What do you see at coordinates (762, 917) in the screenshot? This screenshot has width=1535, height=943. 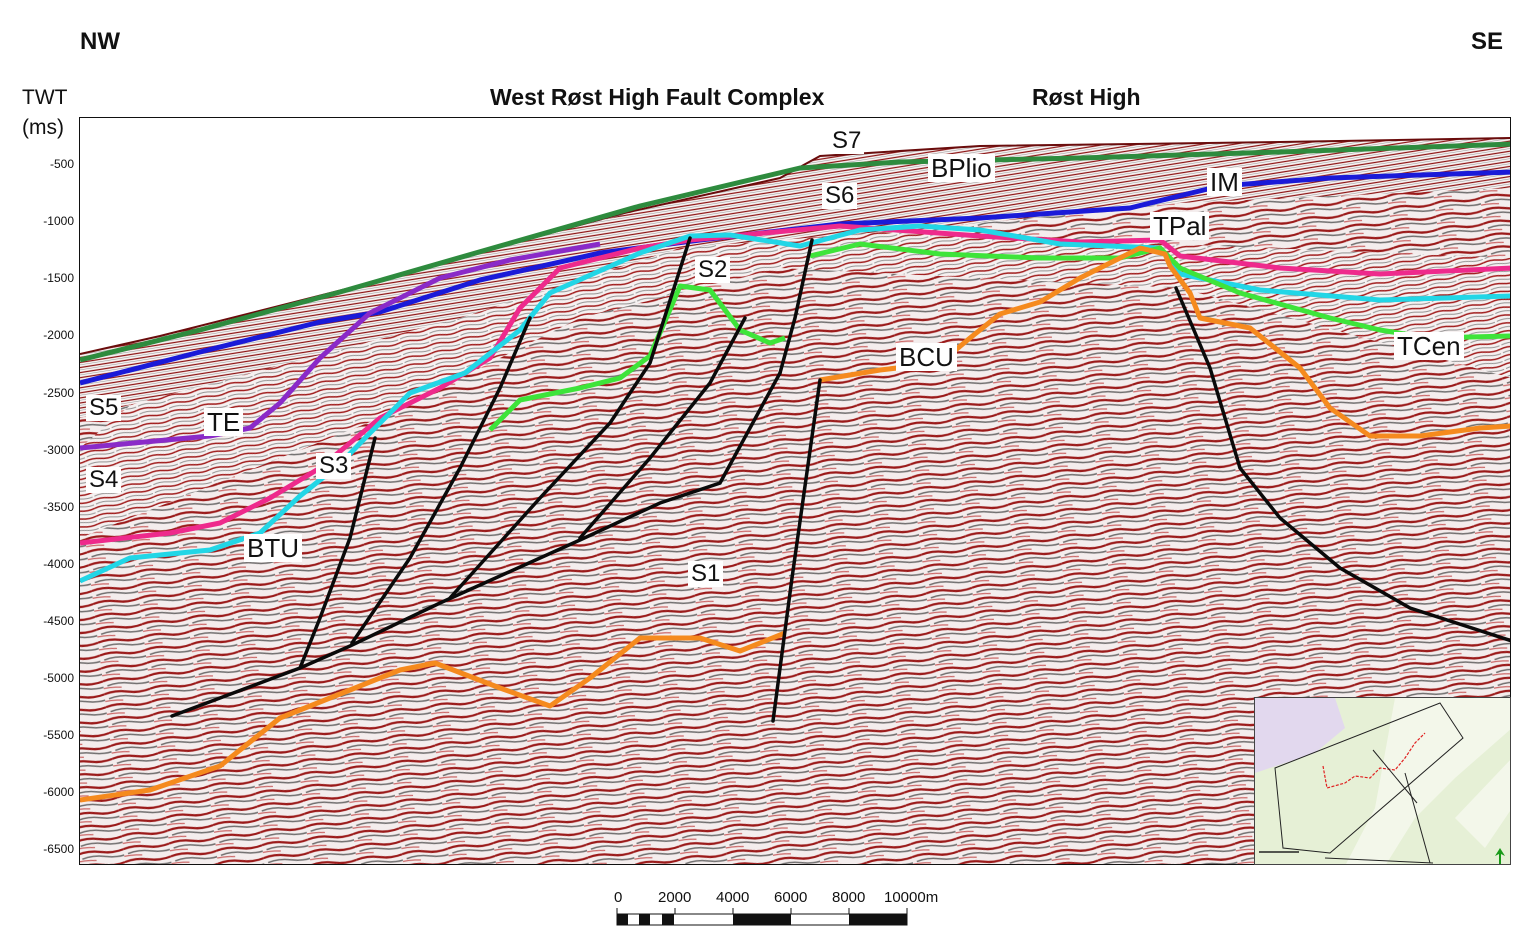 I see `scale-bar-segments` at bounding box center [762, 917].